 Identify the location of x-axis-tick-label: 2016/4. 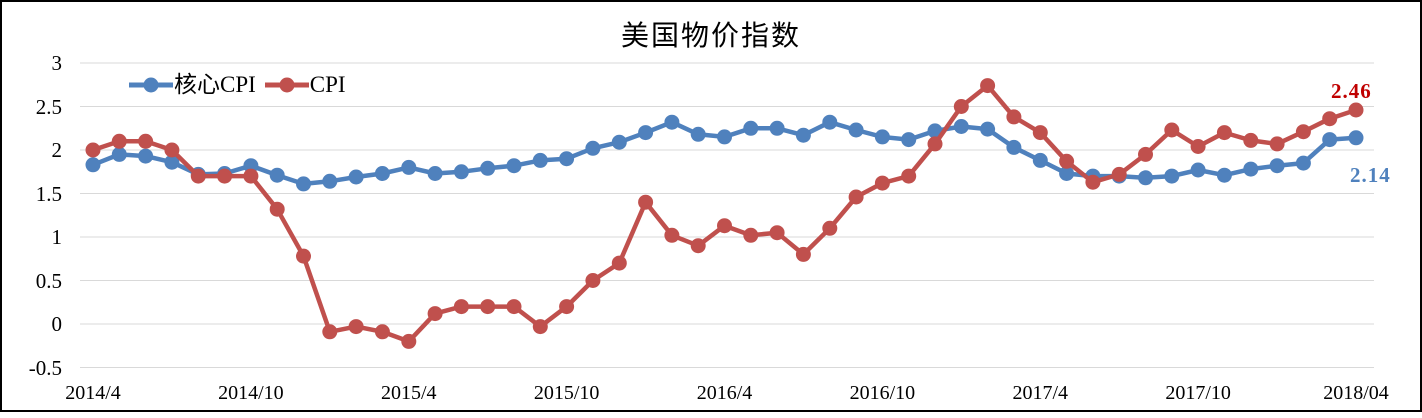
(724, 393).